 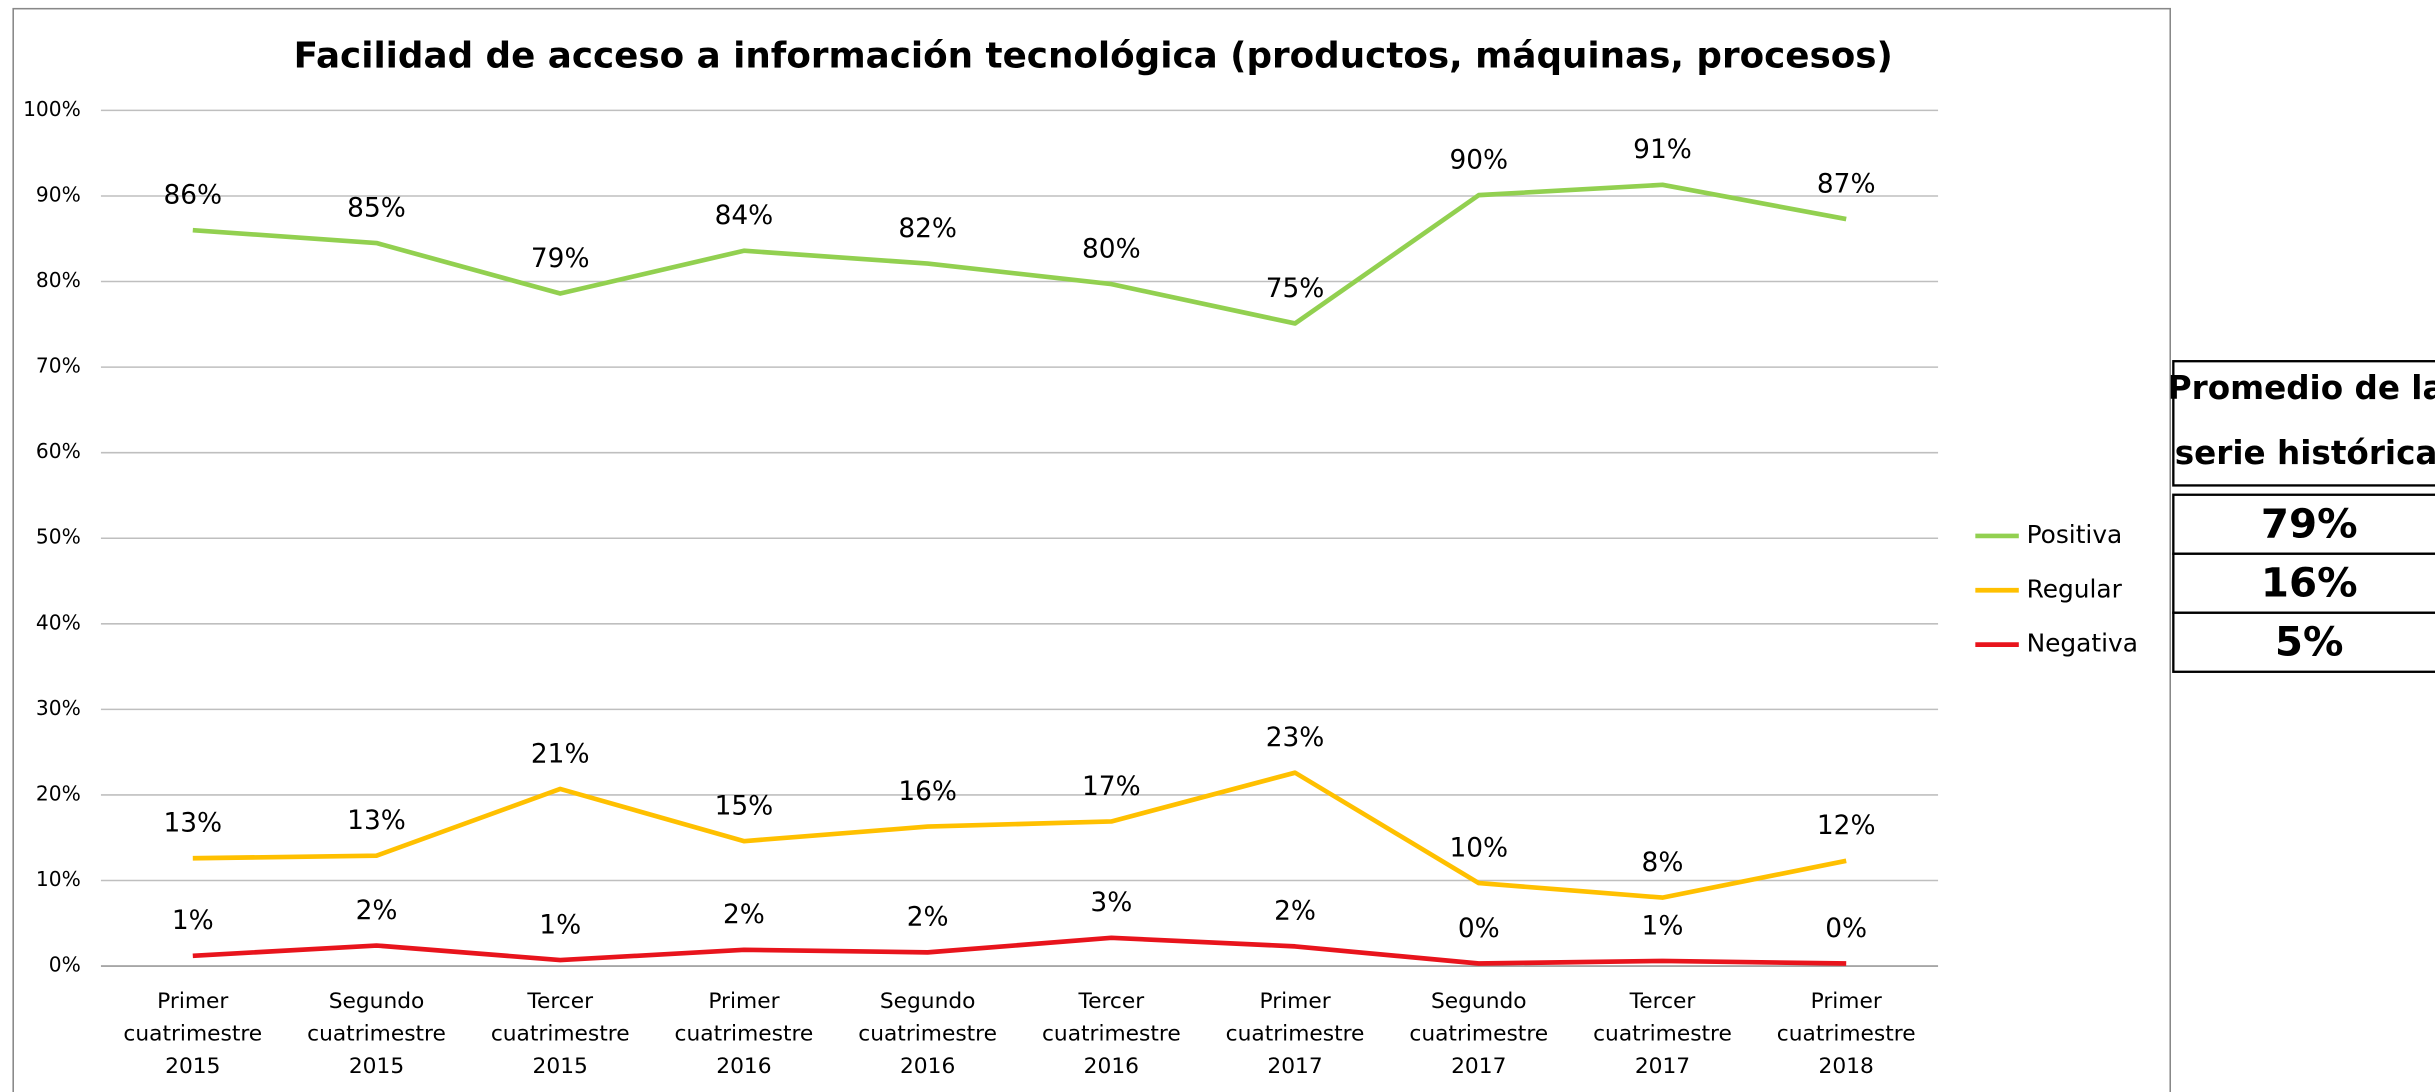 What do you see at coordinates (376, 208) in the screenshot?
I see `data-label: 85%` at bounding box center [376, 208].